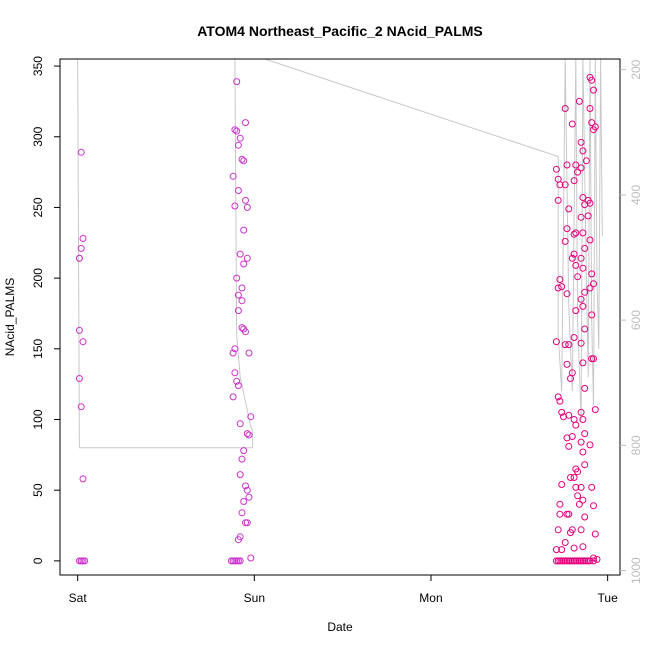  Describe the element at coordinates (340, 31) in the screenshot. I see `chart-title: ATOM4 Northeast_Pacific_2 NAcid_PALMS` at that location.